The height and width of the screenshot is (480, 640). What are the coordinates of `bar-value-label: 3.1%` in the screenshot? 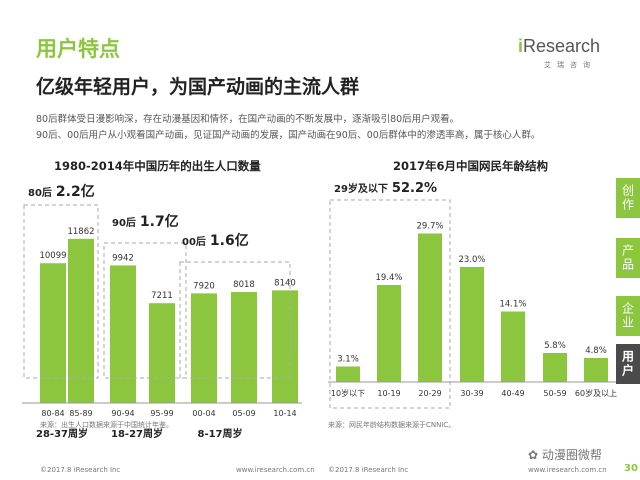 It's located at (348, 360).